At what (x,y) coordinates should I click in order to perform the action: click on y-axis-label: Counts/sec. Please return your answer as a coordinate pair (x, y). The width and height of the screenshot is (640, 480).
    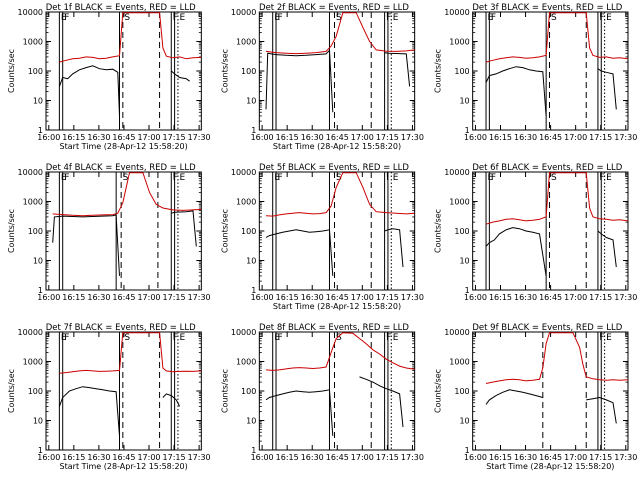
    Looking at the image, I should click on (224, 391).